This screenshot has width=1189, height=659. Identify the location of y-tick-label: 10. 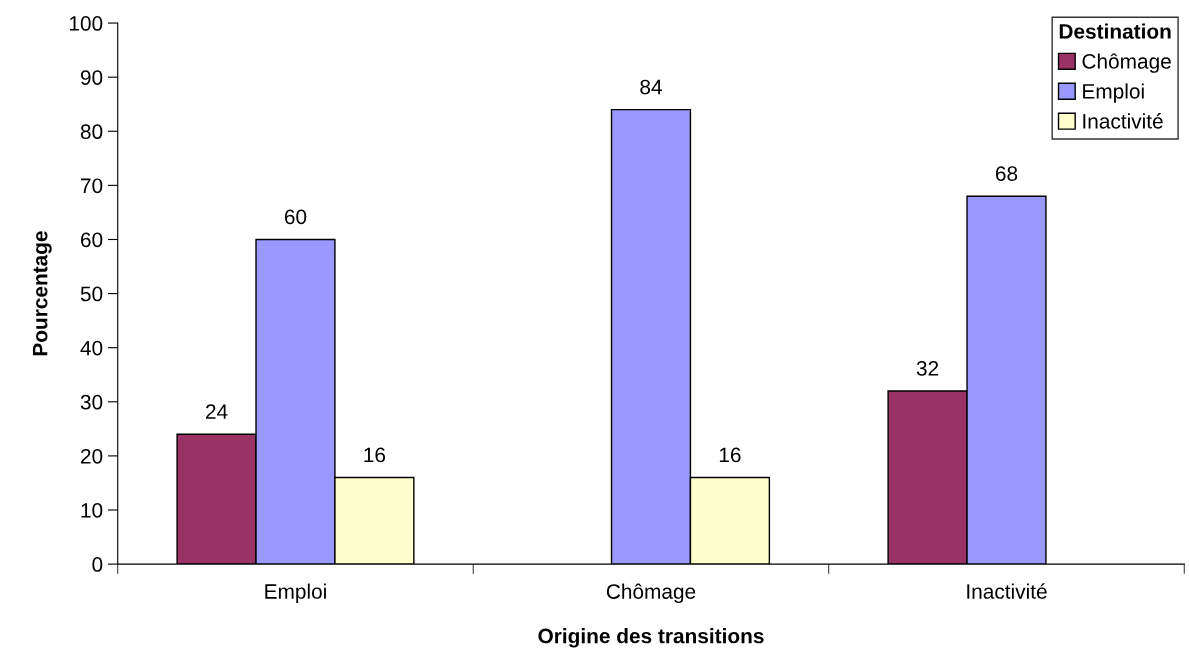
(92, 510).